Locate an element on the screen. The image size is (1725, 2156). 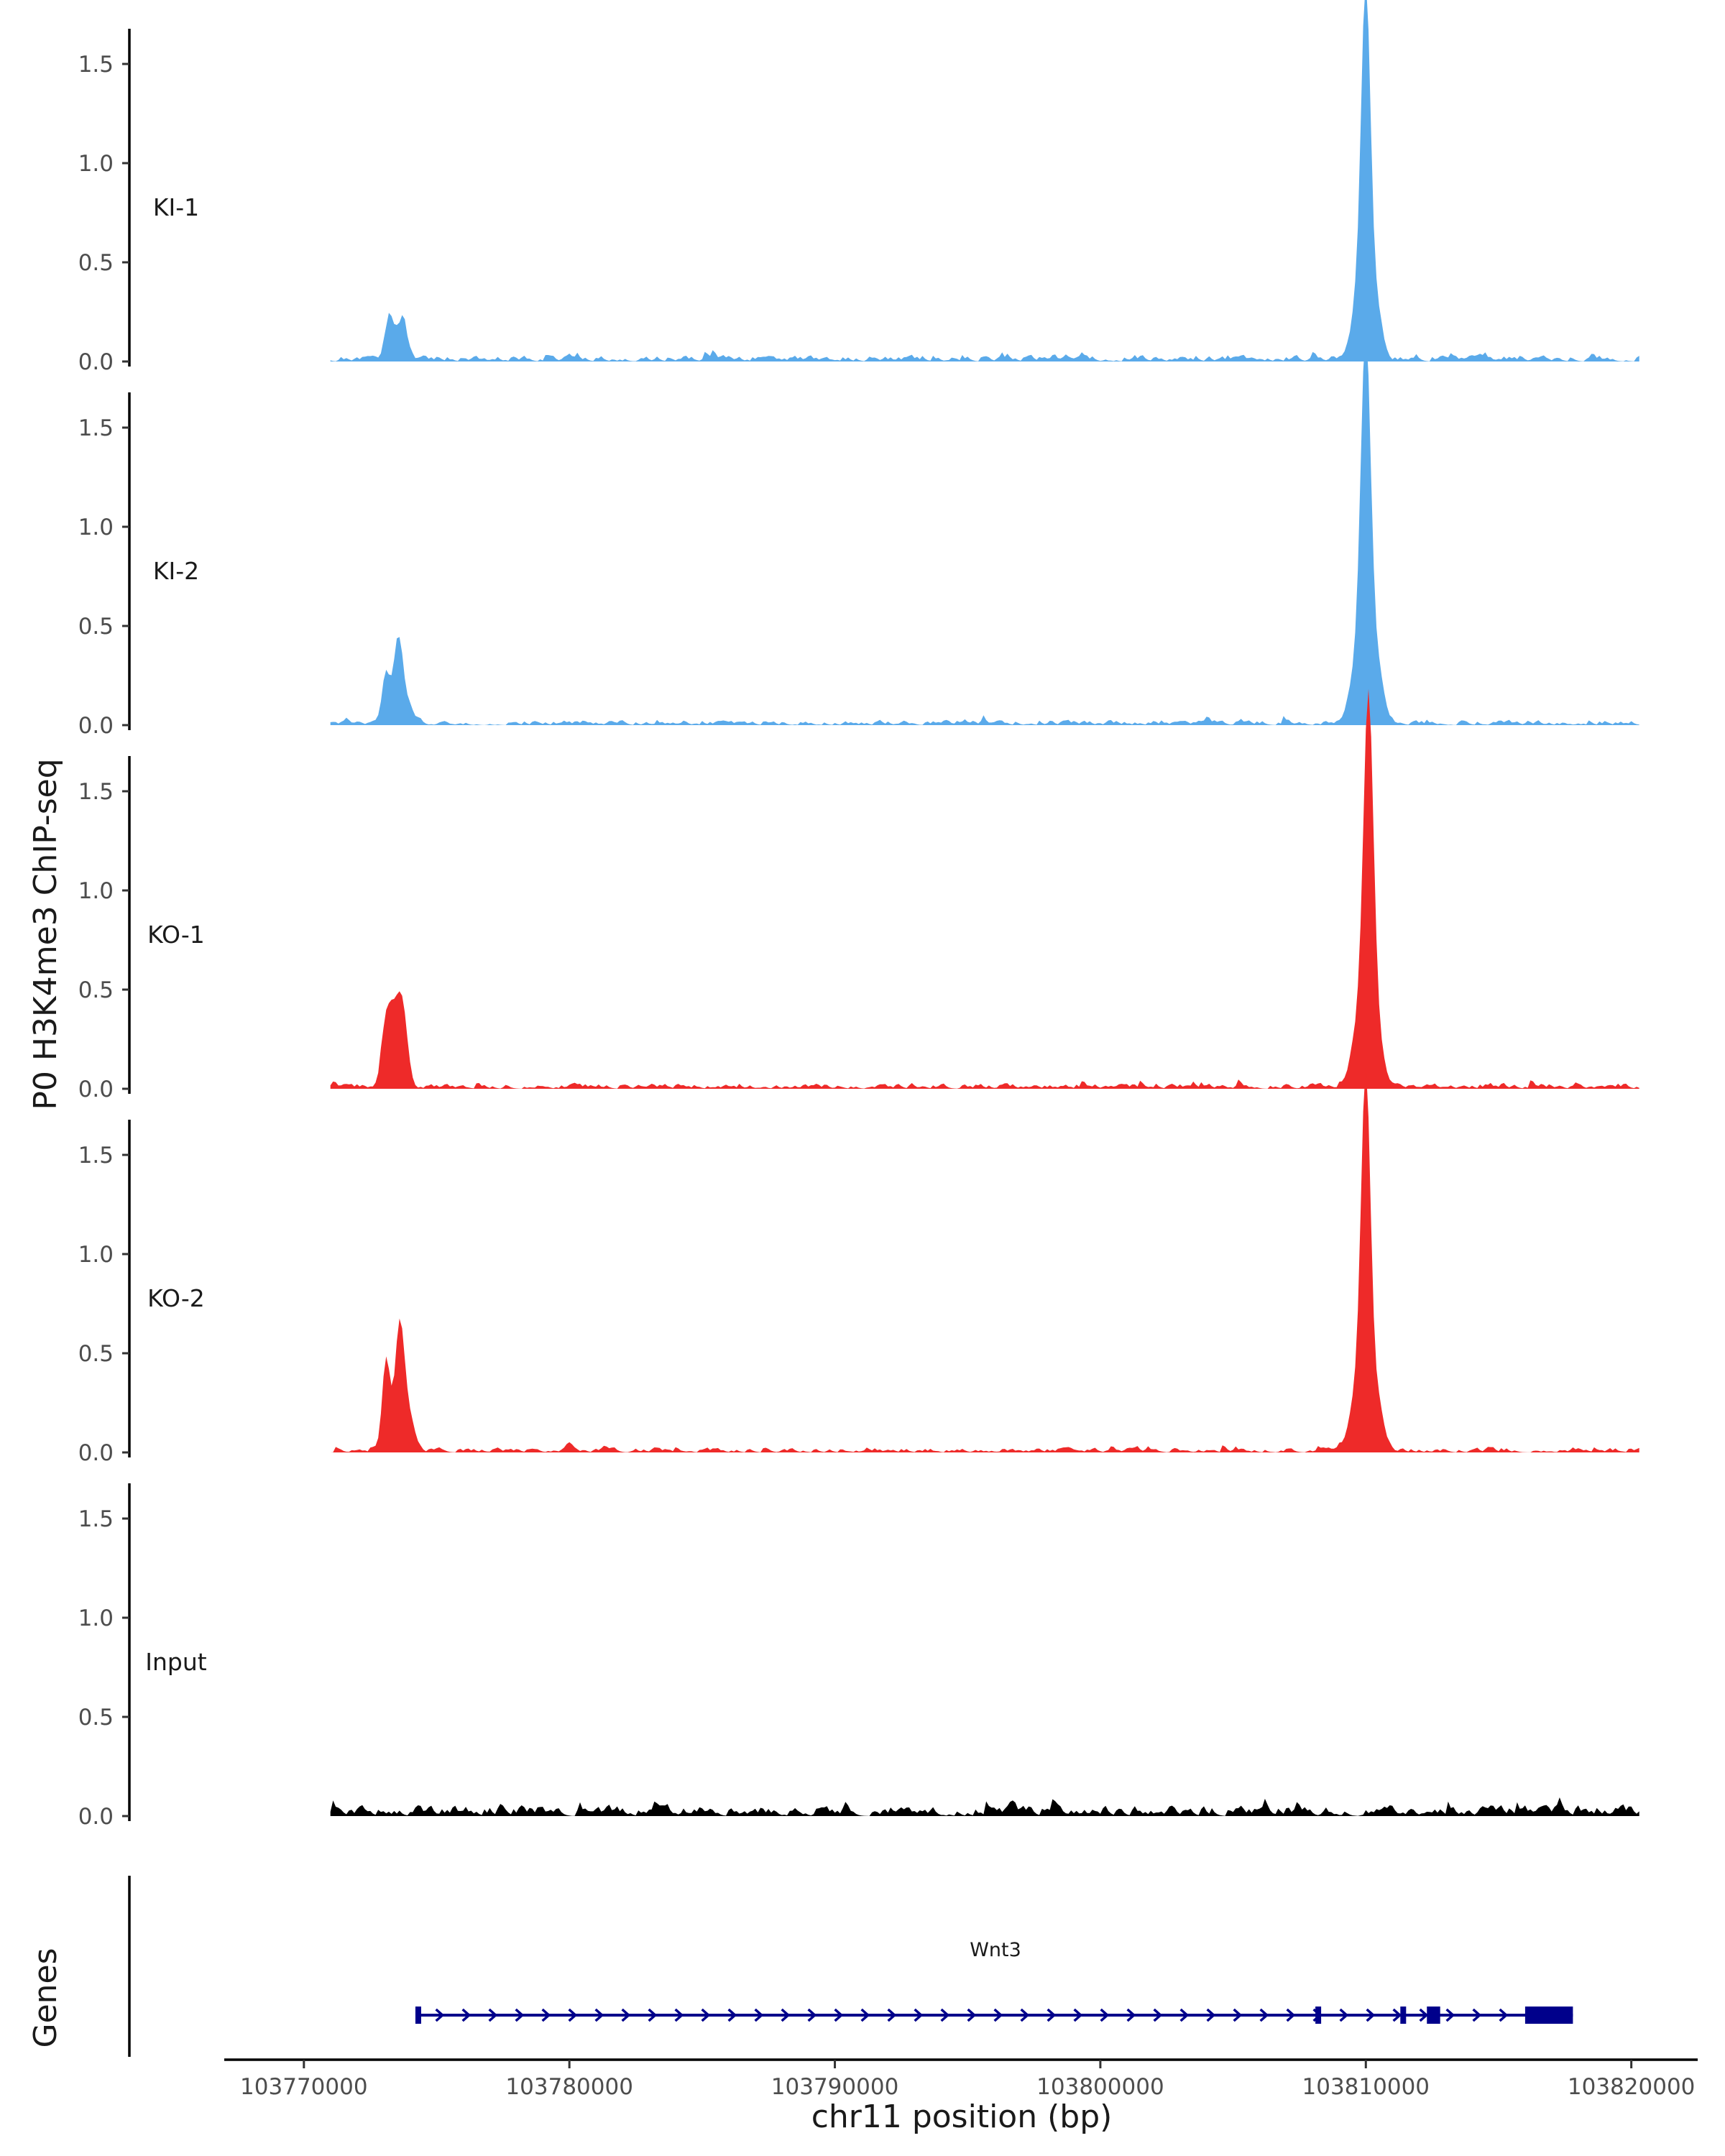
track-label: KI-1 is located at coordinates (176, 207).